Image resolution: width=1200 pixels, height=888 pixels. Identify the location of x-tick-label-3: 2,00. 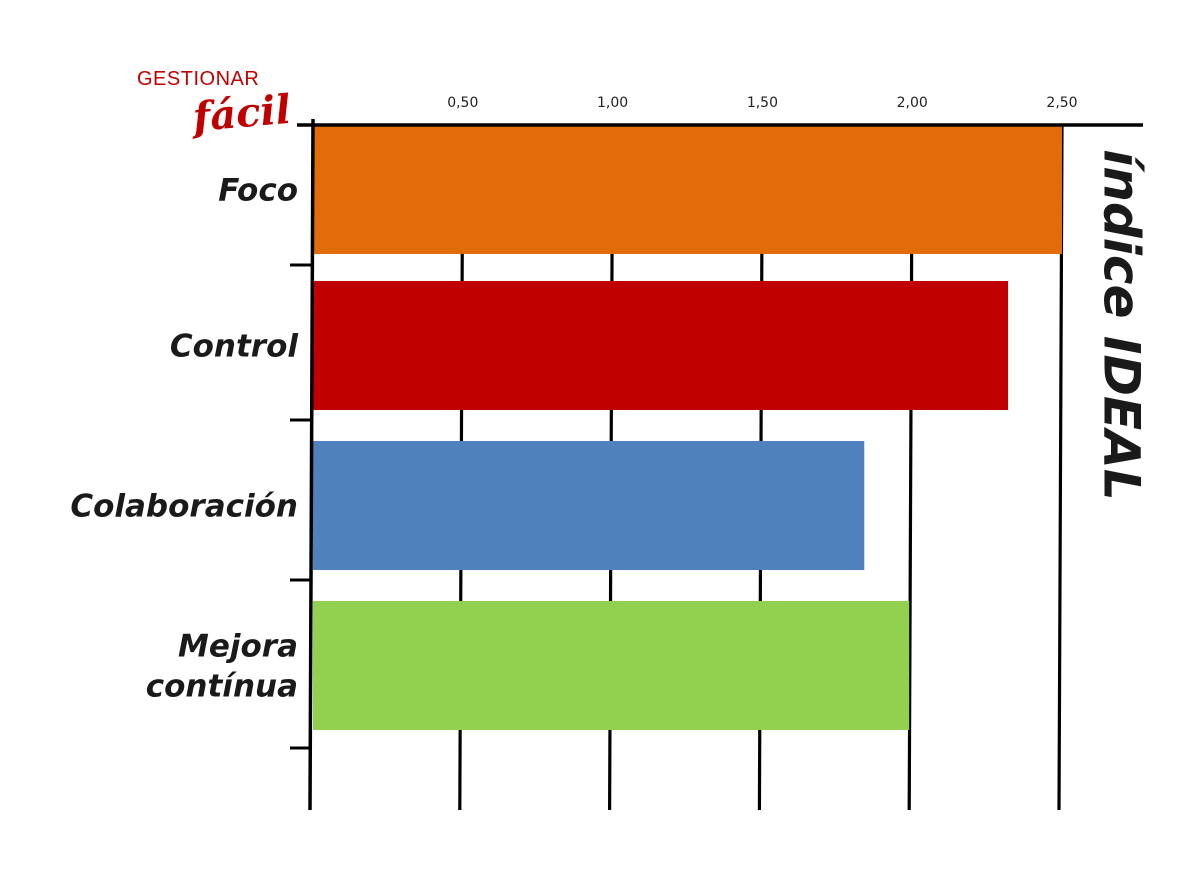
(912, 103).